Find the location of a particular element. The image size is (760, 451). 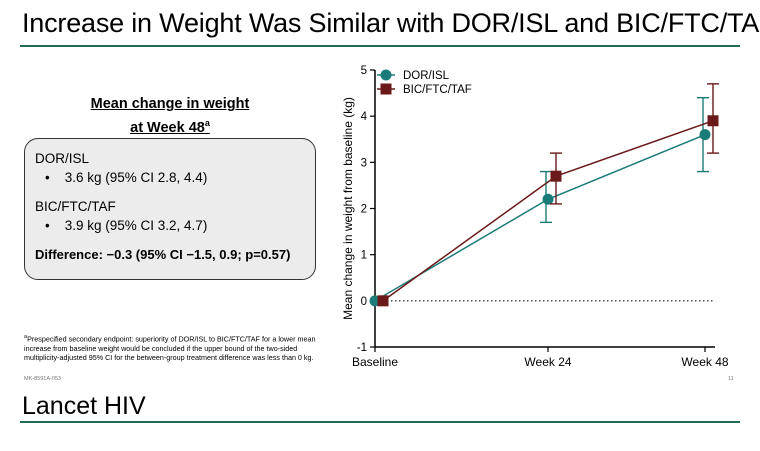

y-tick-label: 5 is located at coordinates (364, 71).